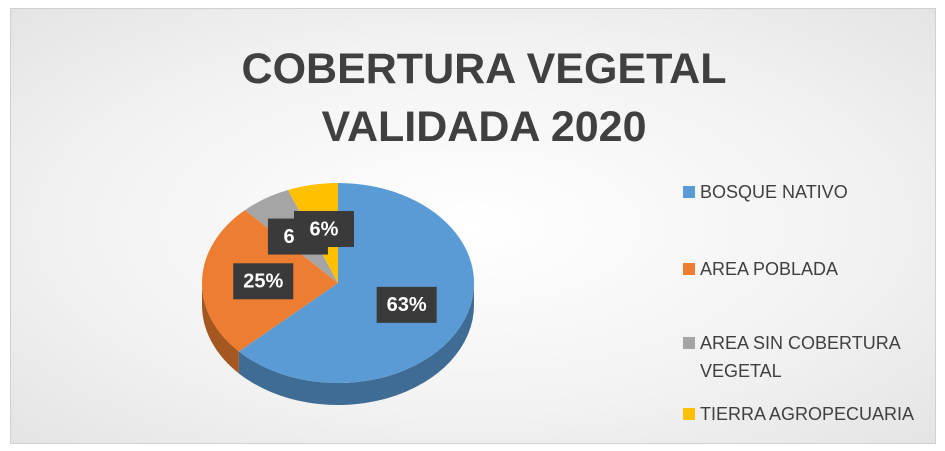 The width and height of the screenshot is (945, 451). I want to click on data-label: 25%, so click(263, 281).